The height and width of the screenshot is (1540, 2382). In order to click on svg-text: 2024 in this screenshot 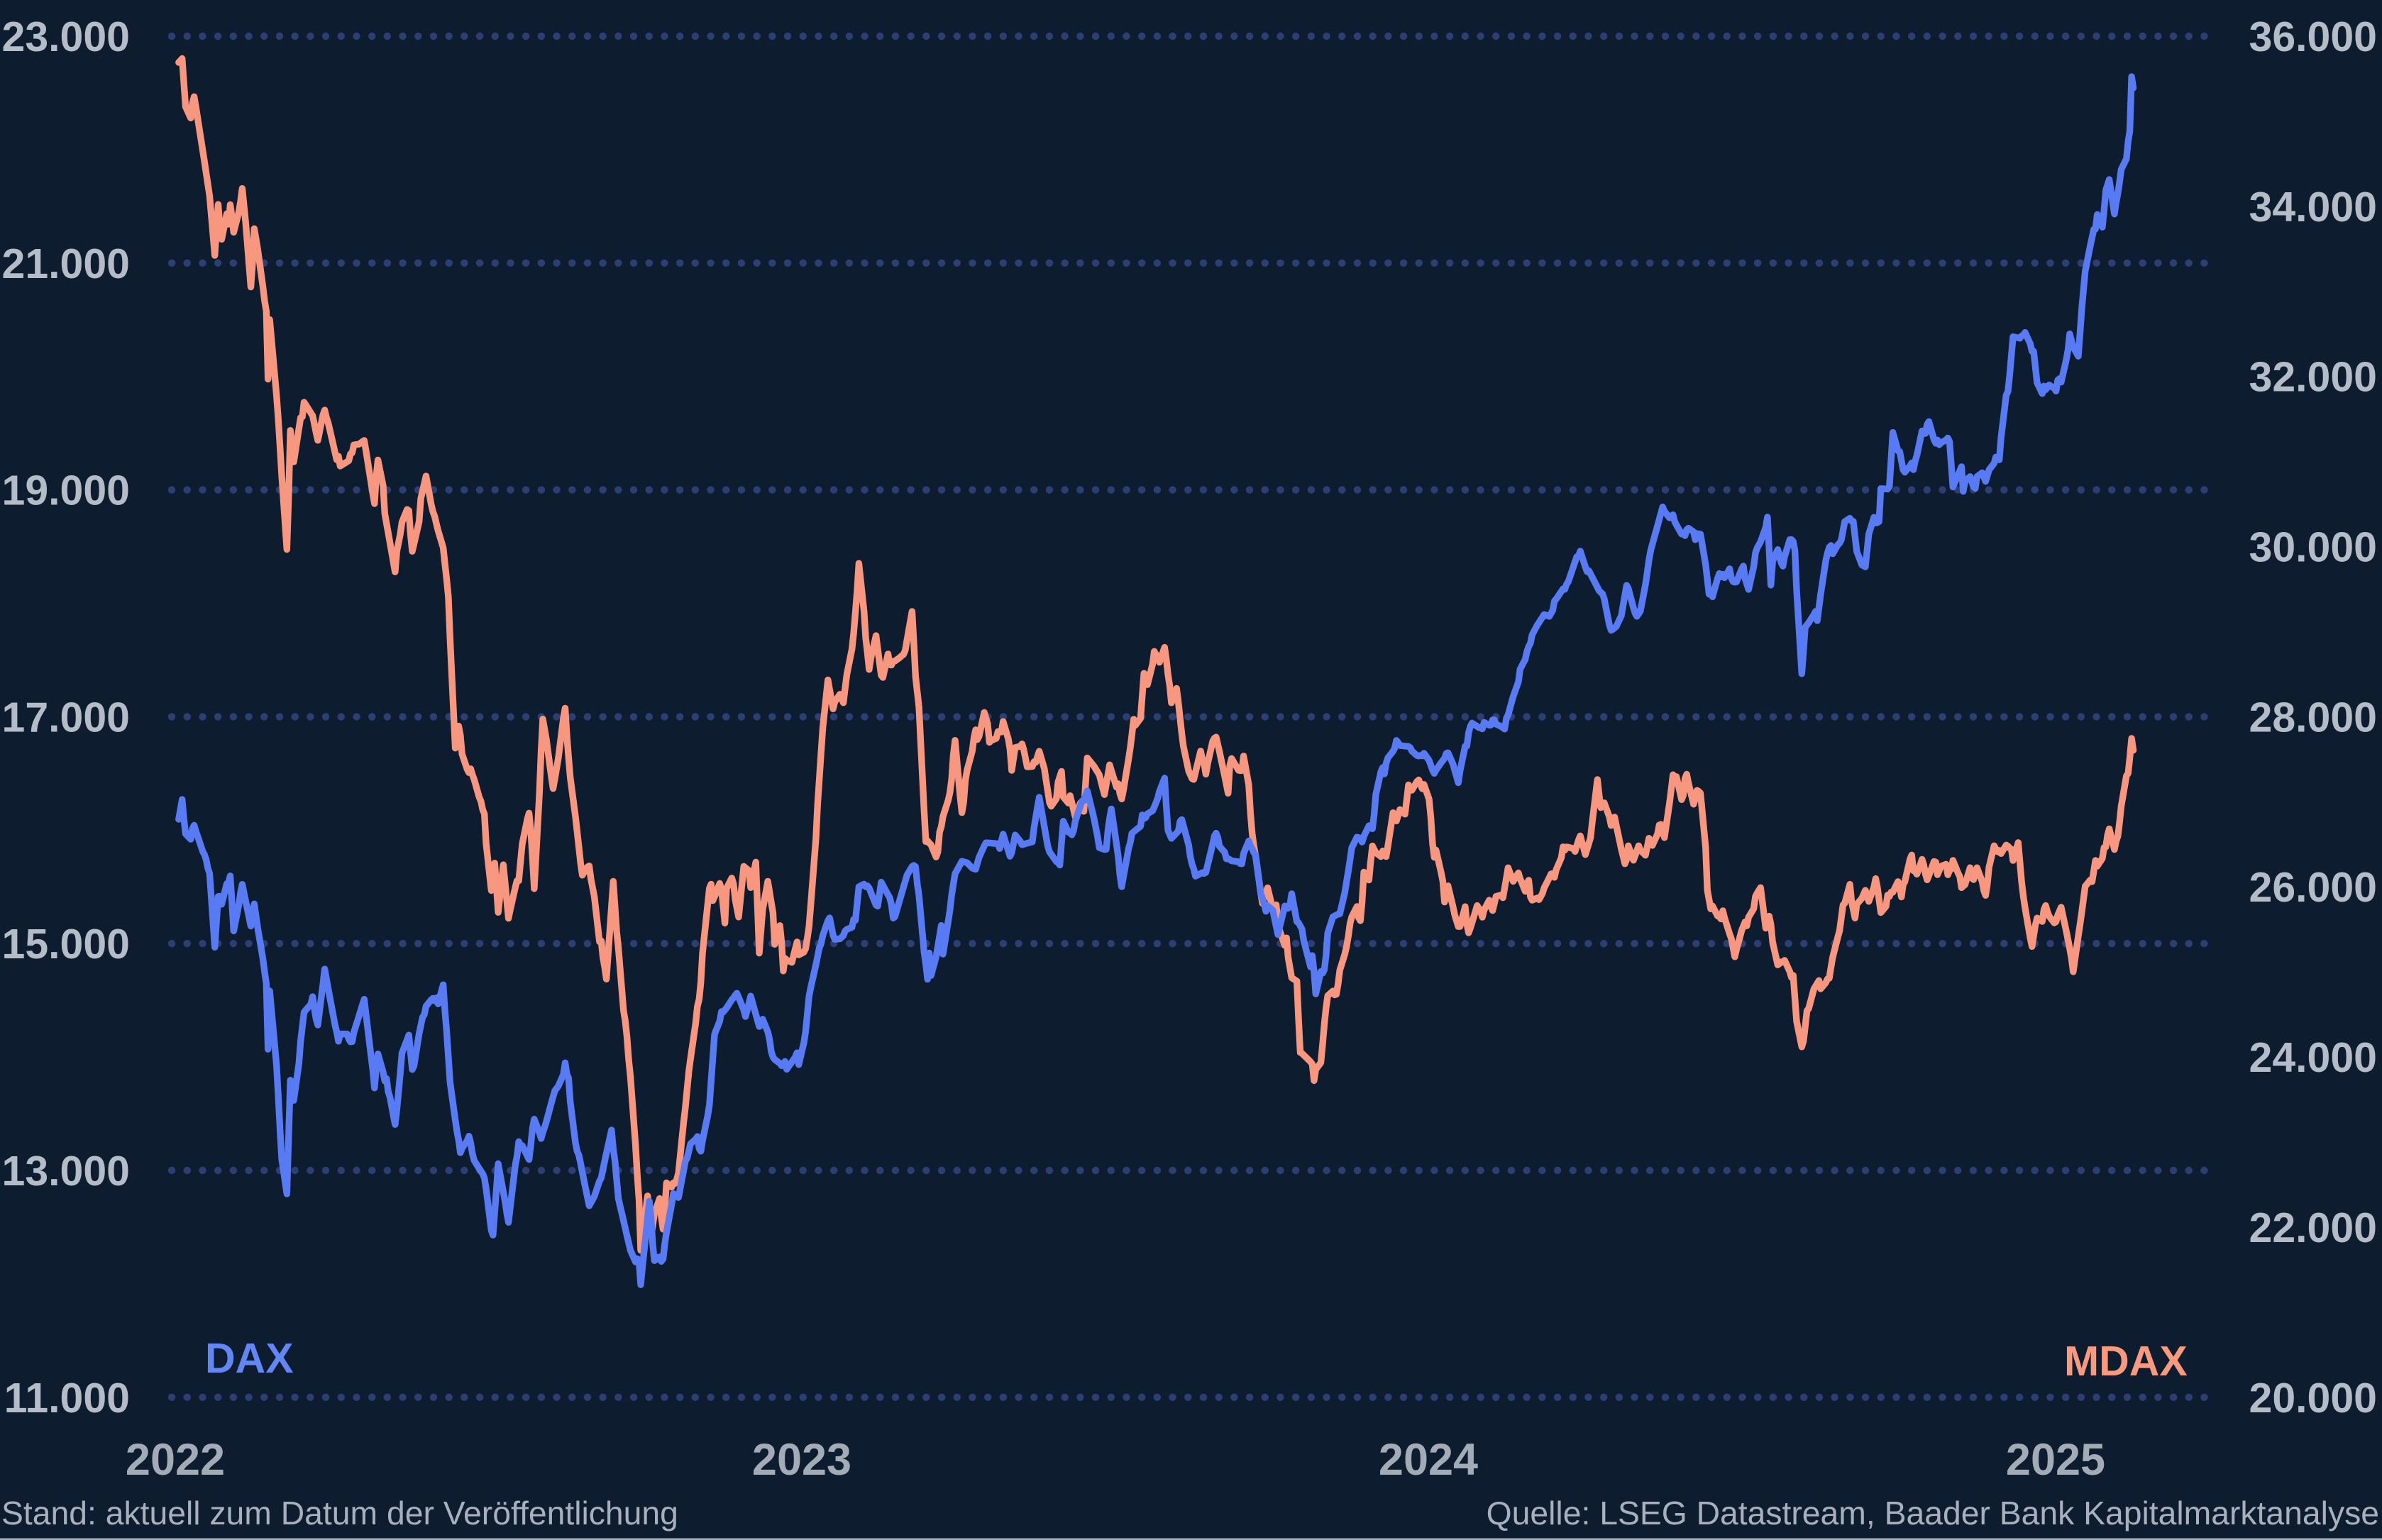, I will do `click(1428, 1460)`.